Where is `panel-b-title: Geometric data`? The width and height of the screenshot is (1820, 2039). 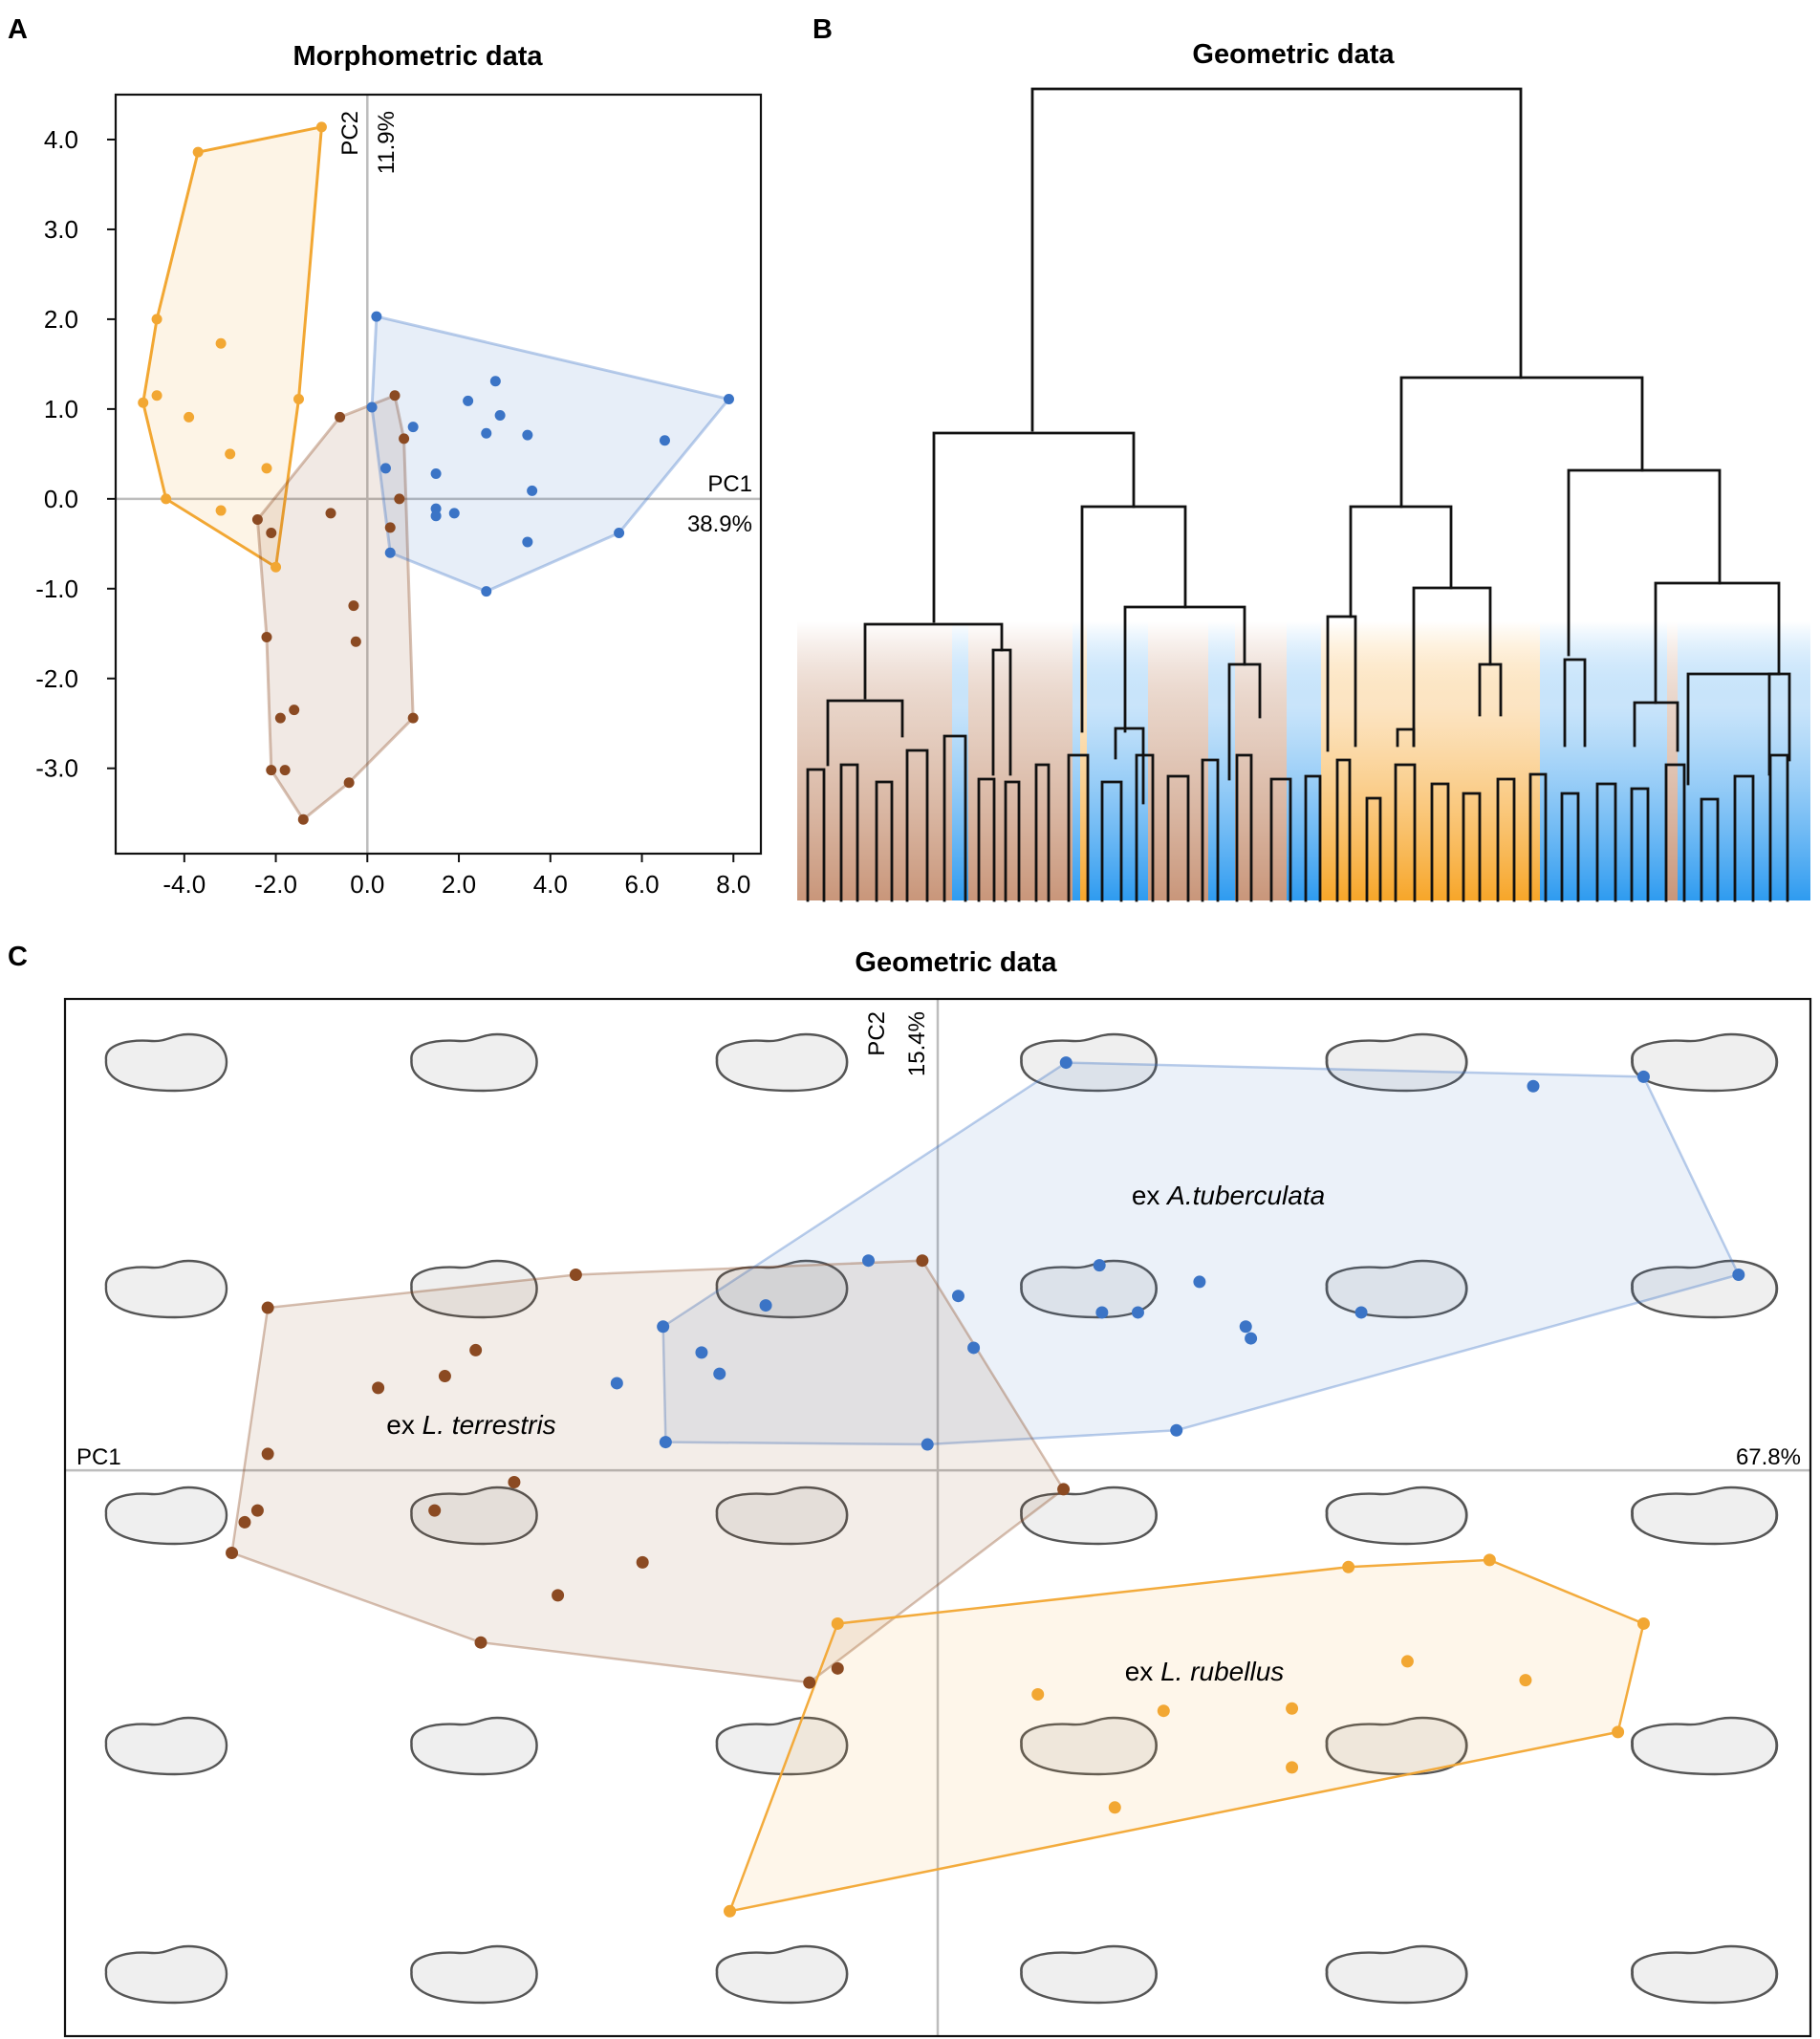 panel-b-title: Geometric data is located at coordinates (1293, 54).